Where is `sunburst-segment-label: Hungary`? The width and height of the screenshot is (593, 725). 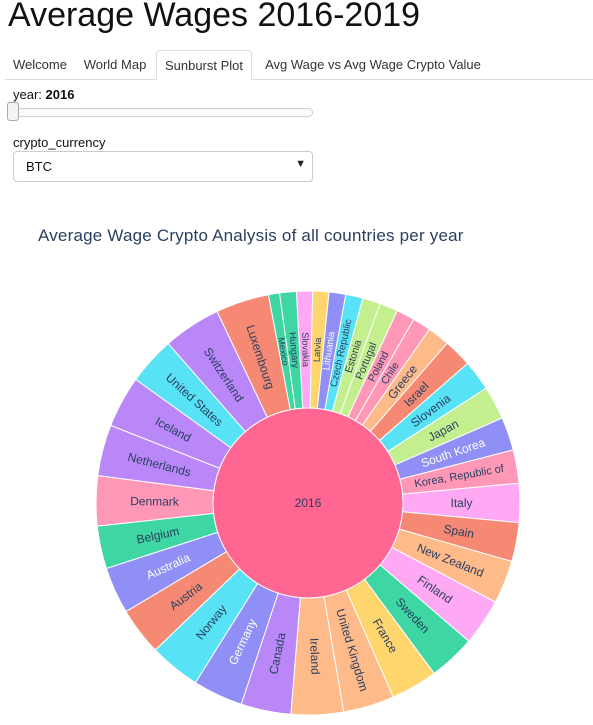 sunburst-segment-label: Hungary is located at coordinates (293, 350).